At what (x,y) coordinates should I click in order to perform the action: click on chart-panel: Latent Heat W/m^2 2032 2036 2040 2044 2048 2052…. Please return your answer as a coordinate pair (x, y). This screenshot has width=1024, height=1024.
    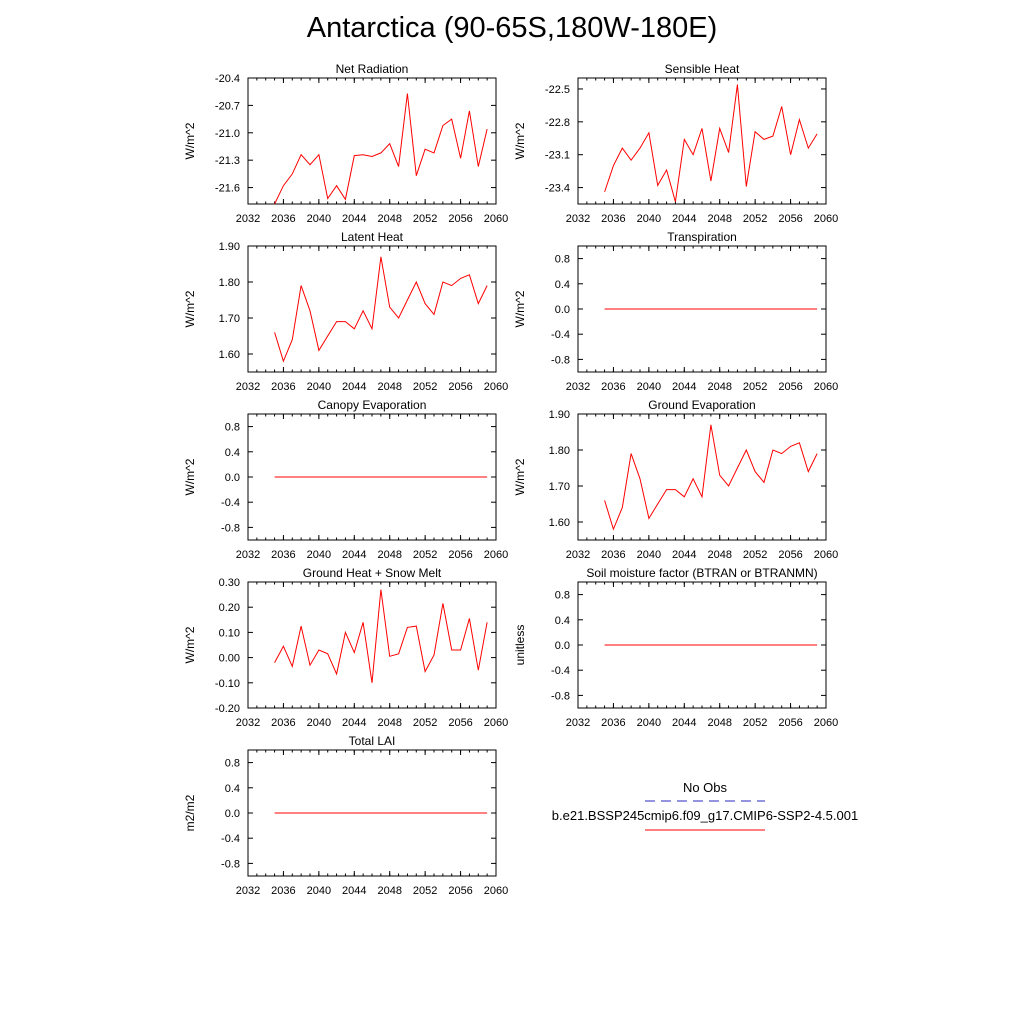
    Looking at the image, I should click on (345, 311).